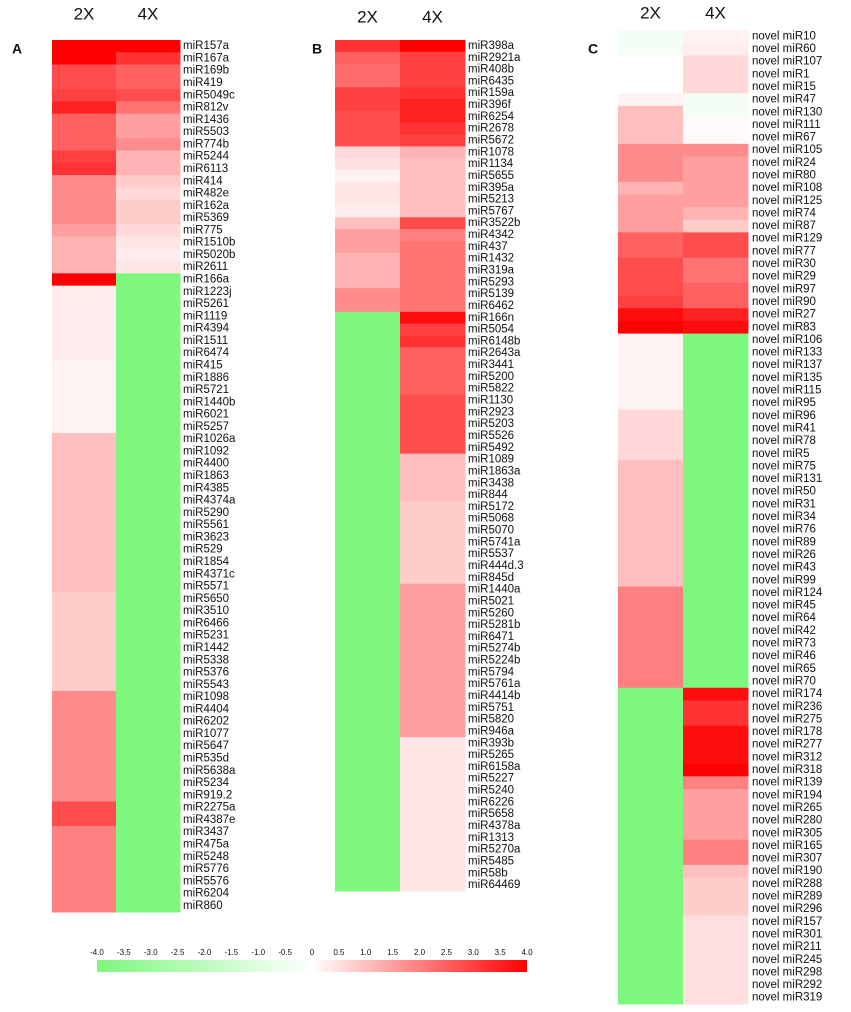  Describe the element at coordinates (491, 672) in the screenshot. I see `row-label: miR5794` at that location.